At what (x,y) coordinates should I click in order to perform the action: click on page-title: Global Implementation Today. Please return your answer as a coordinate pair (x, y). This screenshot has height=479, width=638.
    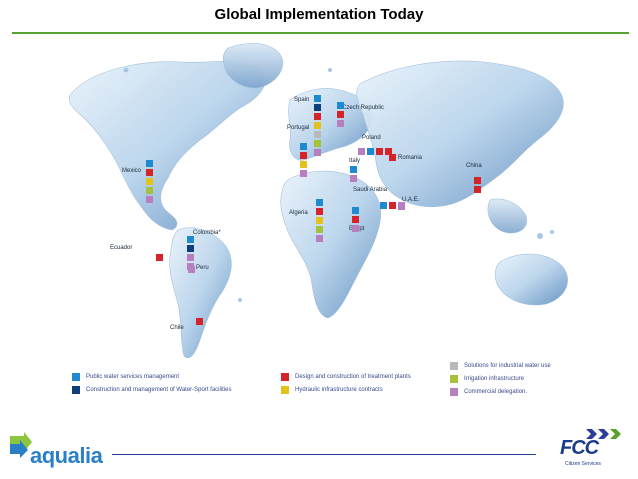
    Looking at the image, I should click on (319, 14).